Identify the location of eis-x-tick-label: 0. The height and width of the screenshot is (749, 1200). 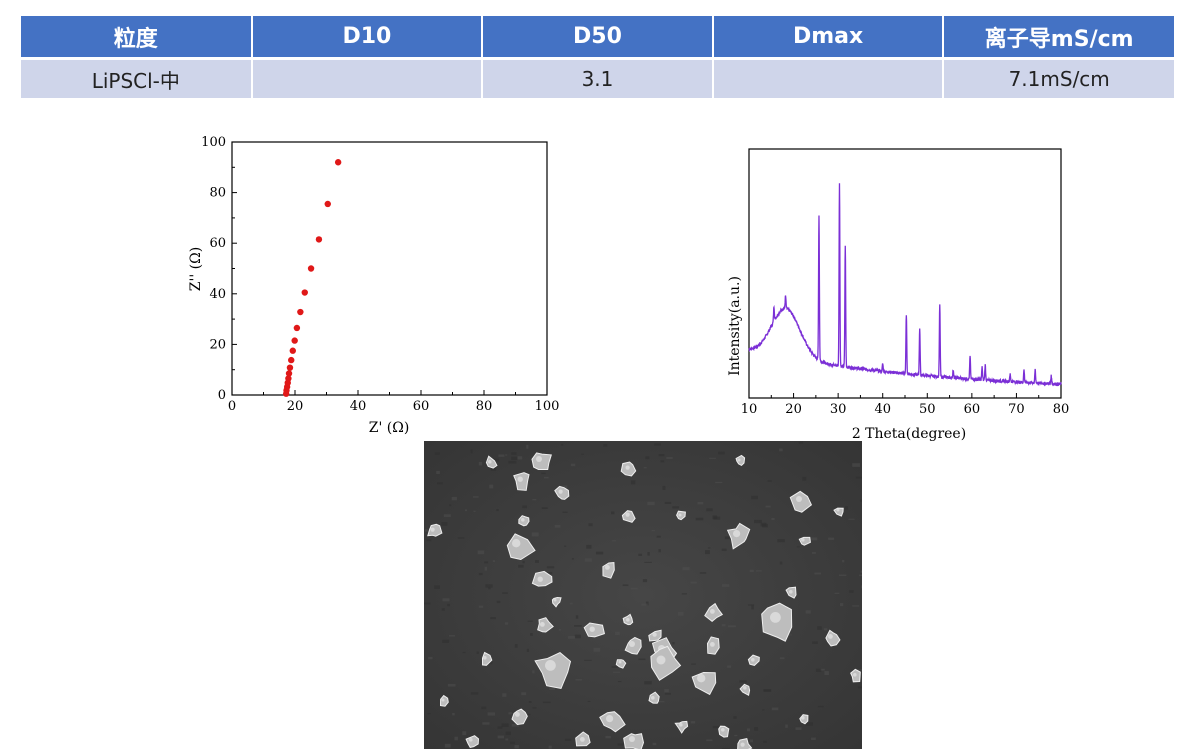
(232, 406).